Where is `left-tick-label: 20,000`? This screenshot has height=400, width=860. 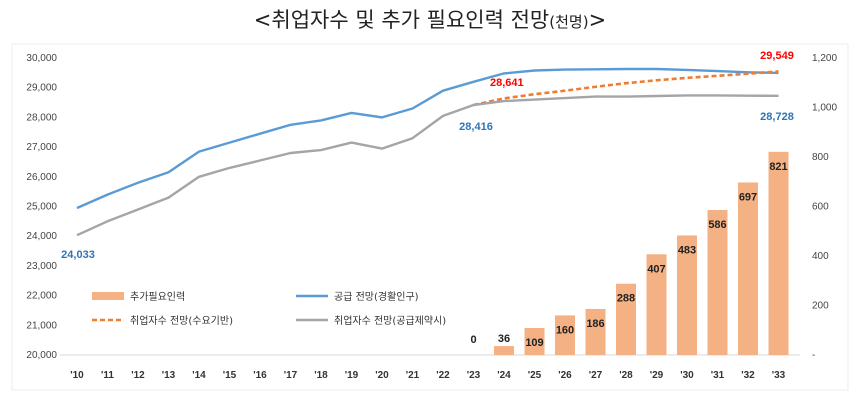
left-tick-label: 20,000 is located at coordinates (41, 355).